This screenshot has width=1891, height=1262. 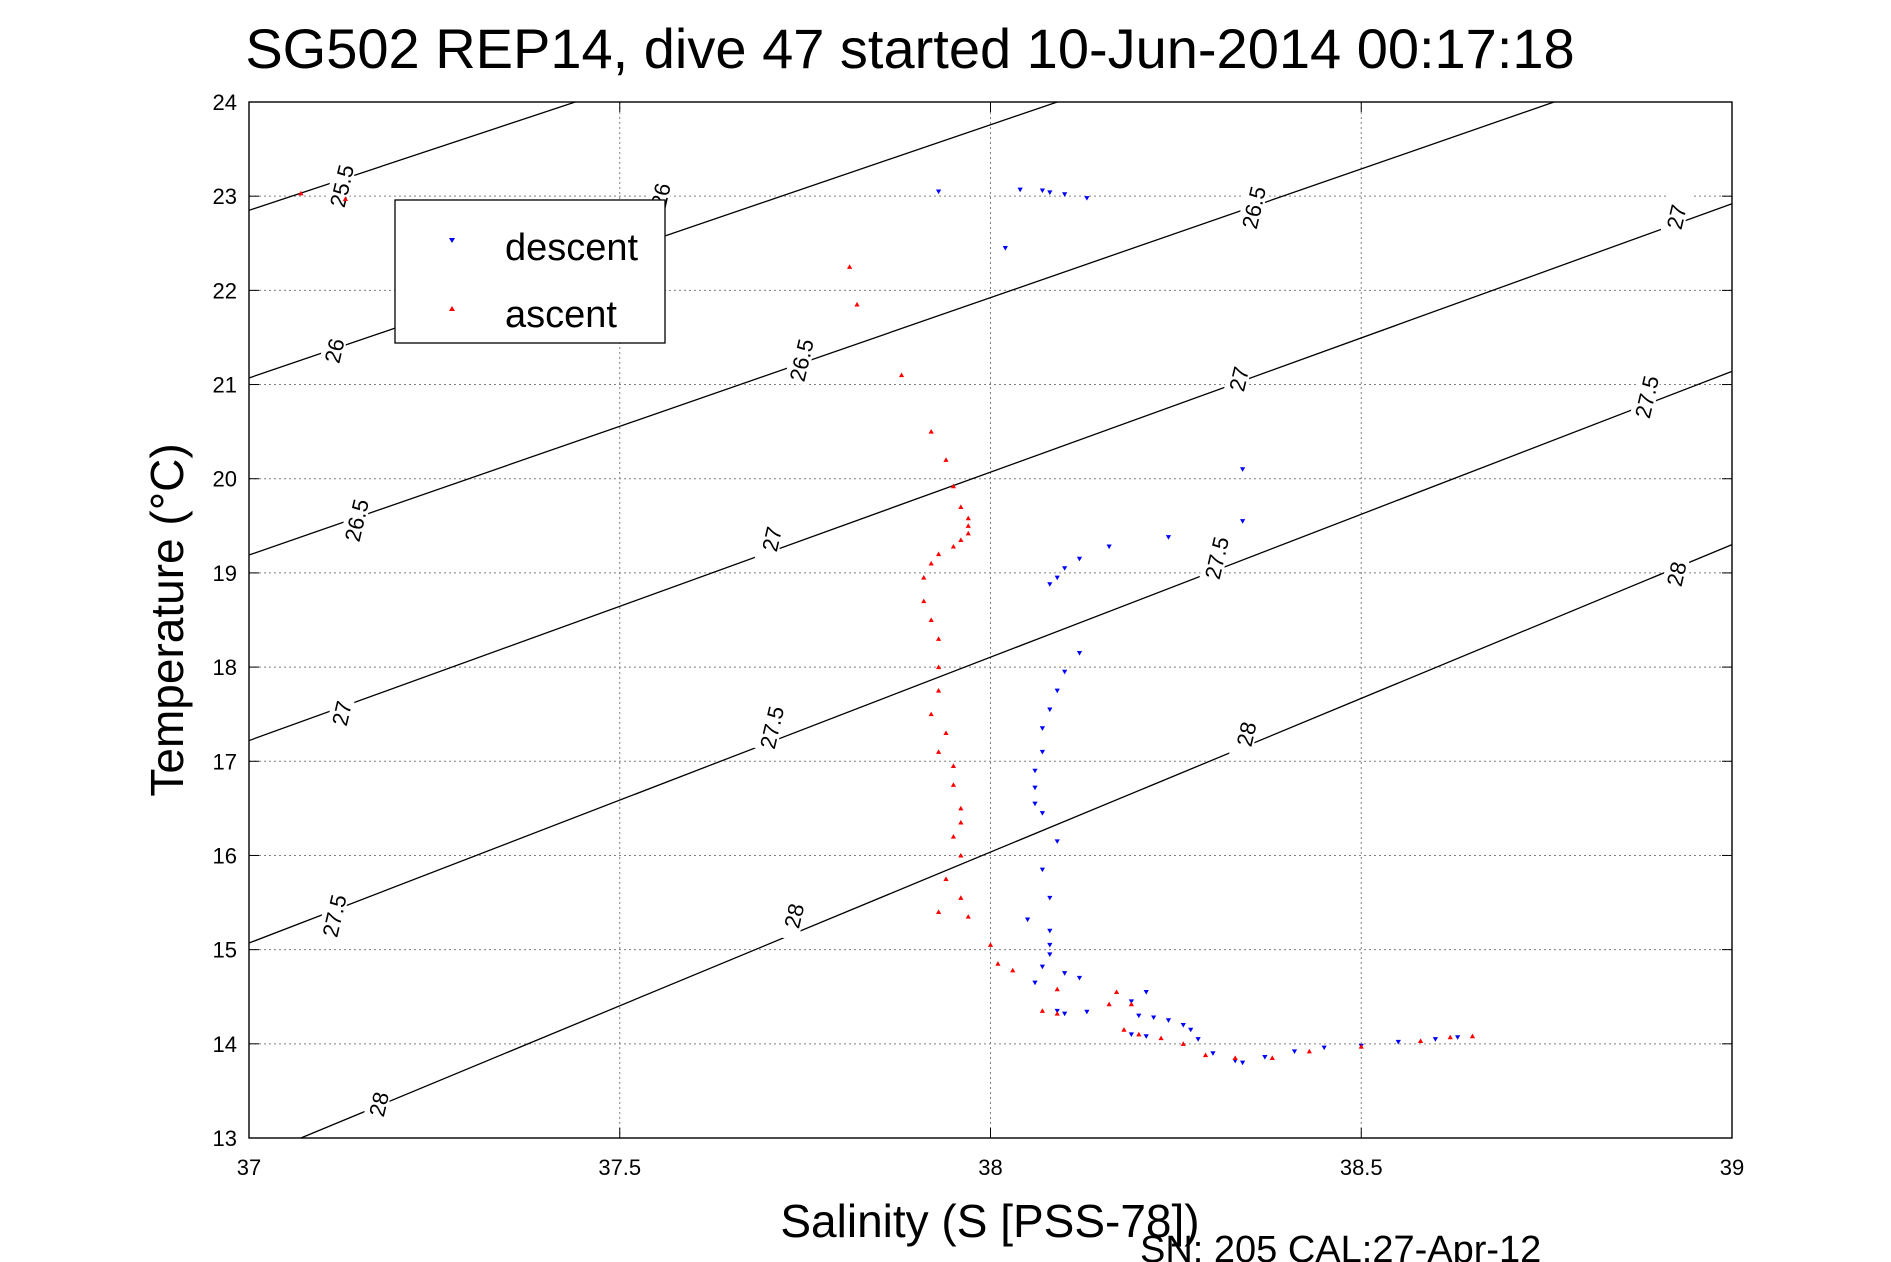 I want to click on y-tick-label: 19, so click(x=225, y=573).